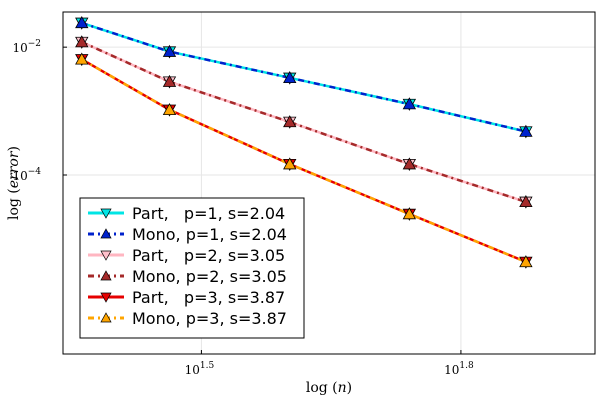 This screenshot has height=403, width=605. I want to click on x-tick-label: 101.8, so click(459, 369).